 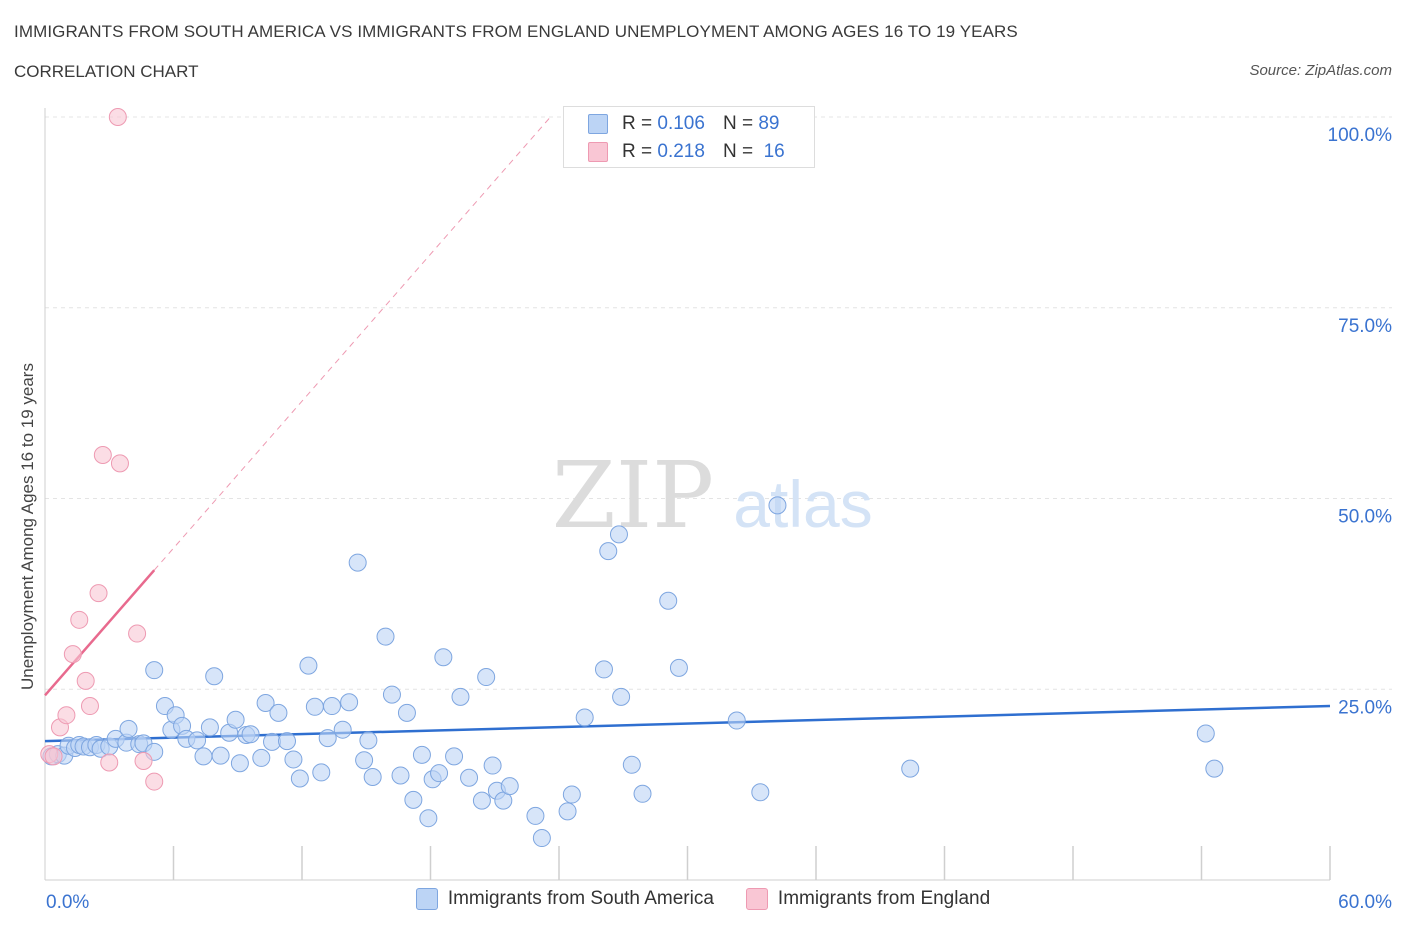 What do you see at coordinates (738, 151) in the screenshot?
I see `n-label: N =` at bounding box center [738, 151].